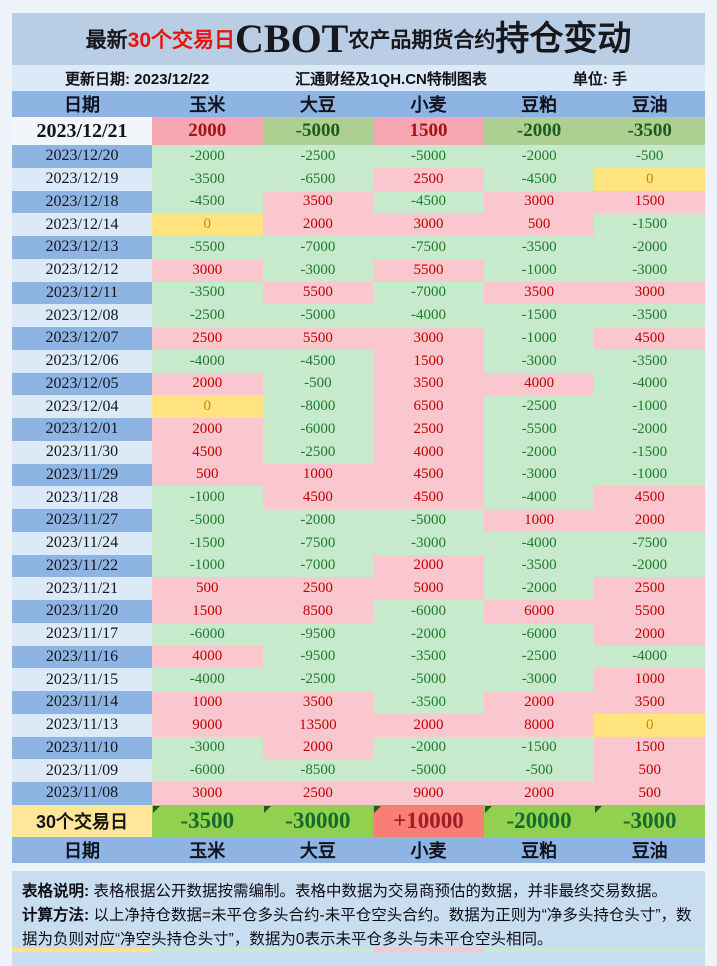 This screenshot has height=966, width=717. What do you see at coordinates (358, 725) in the screenshot?
I see `table-row: 2023/11/13 9000 13500 2000 8000 0` at bounding box center [358, 725].